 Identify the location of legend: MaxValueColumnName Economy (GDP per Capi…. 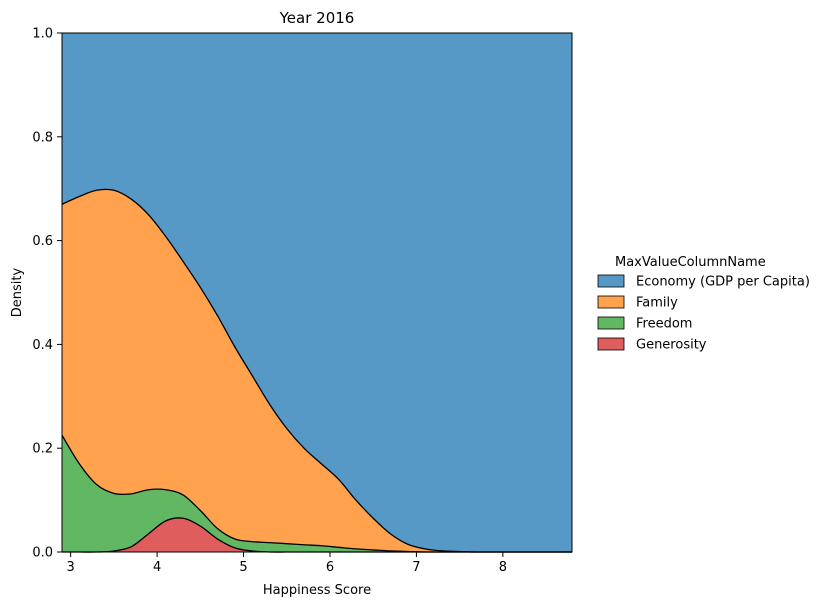
(703, 304).